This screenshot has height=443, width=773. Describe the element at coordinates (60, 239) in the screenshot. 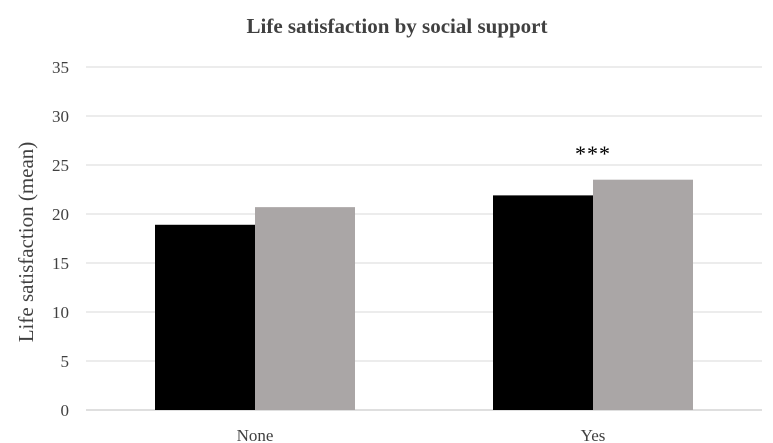

I see `y-tick-labels: 0 5 10 15 20 25 30 35` at that location.